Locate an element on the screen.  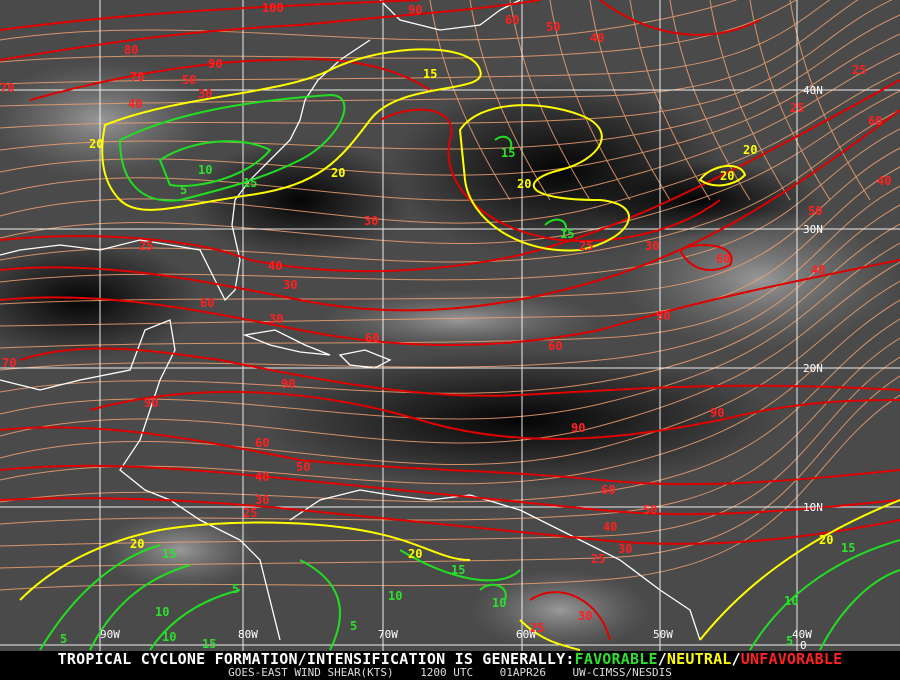
lat-label-10n: 10N is located at coordinates (813, 507).